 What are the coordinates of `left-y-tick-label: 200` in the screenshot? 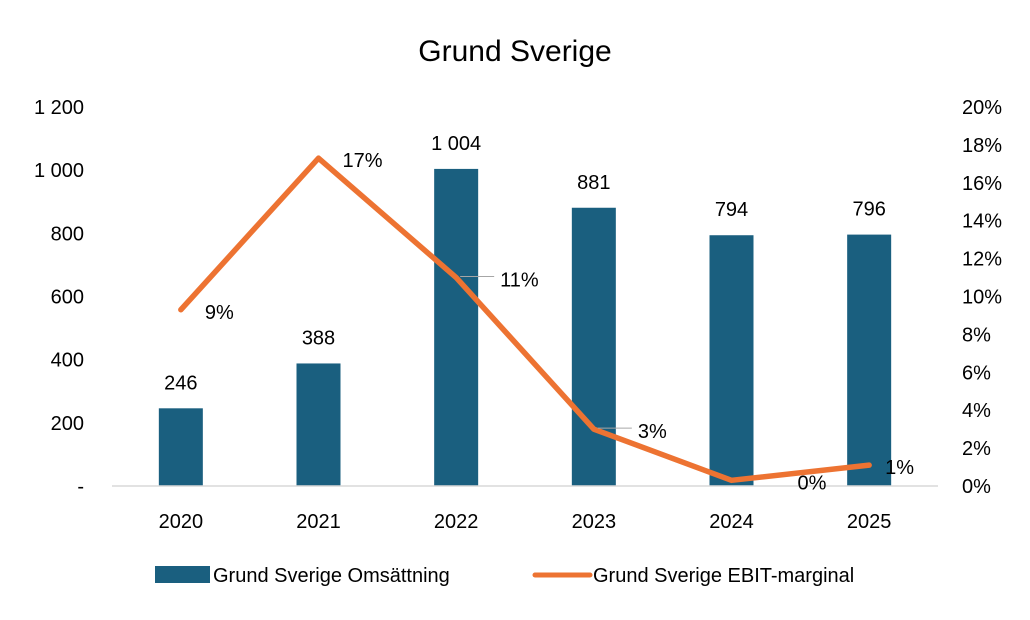 It's located at (67, 424).